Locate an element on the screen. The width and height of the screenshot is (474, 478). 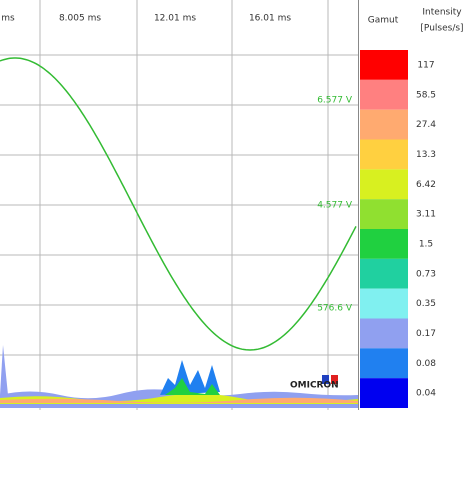
legend-label: 0.35 is located at coordinates (426, 304).